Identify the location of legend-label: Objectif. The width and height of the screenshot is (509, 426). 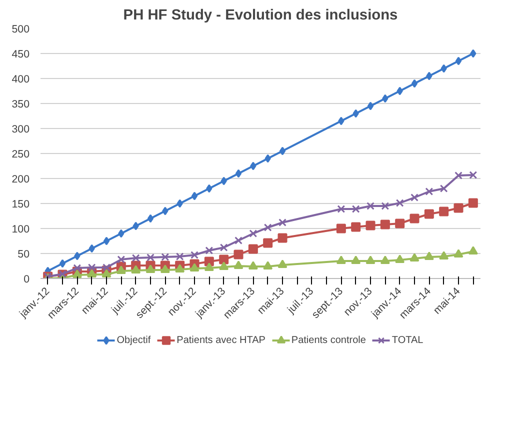
(133, 340).